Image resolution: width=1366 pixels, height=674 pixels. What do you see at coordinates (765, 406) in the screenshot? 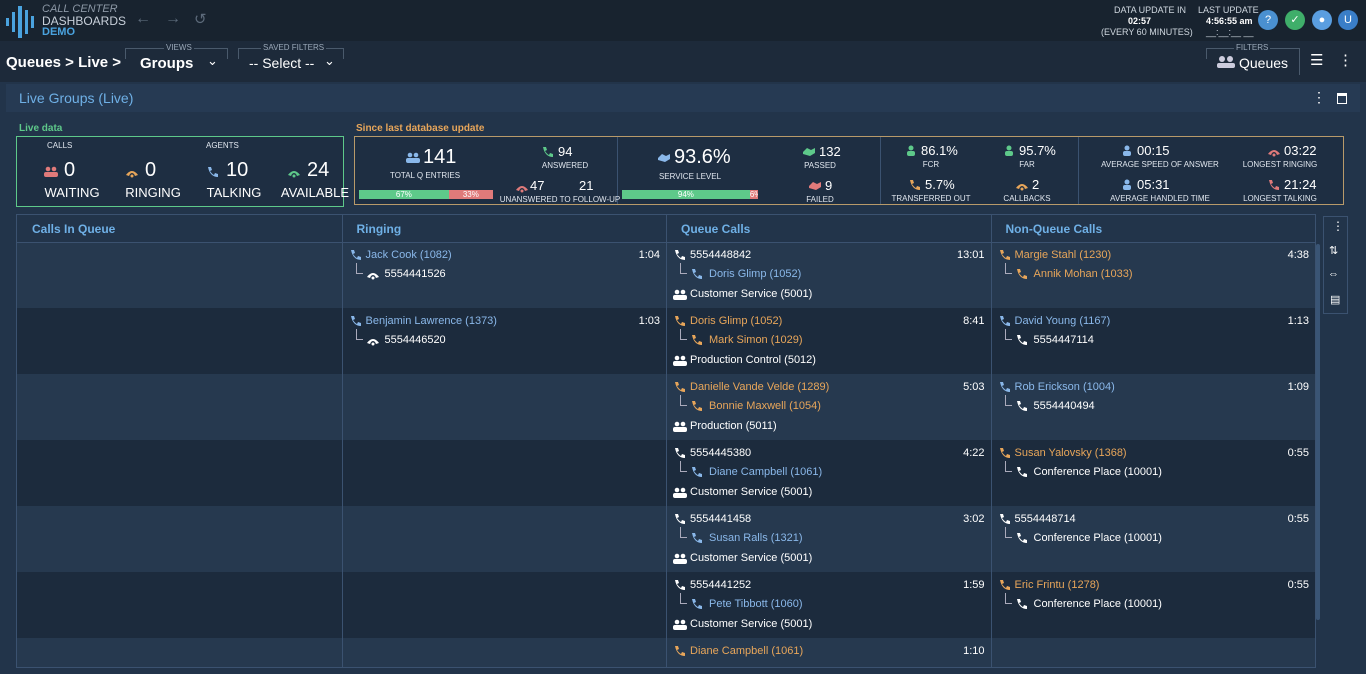
I see `target: Bonnie Maxwell (1054)` at bounding box center [765, 406].